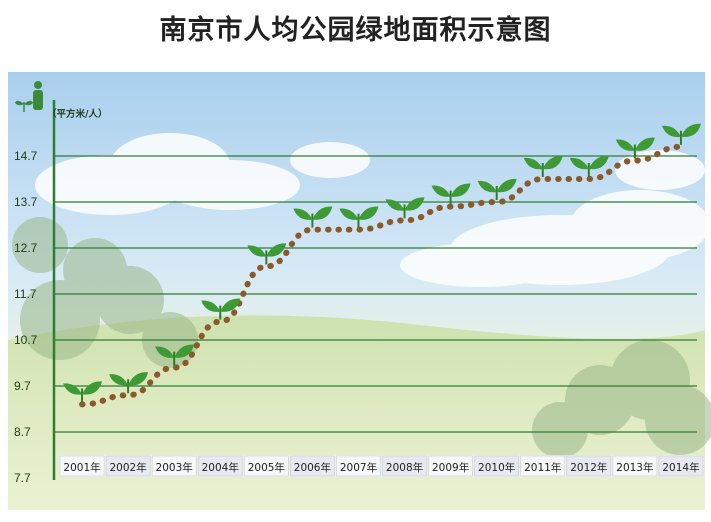 The height and width of the screenshot is (522, 711). Describe the element at coordinates (496, 467) in the screenshot. I see `x-tick-label: 2010年` at that location.